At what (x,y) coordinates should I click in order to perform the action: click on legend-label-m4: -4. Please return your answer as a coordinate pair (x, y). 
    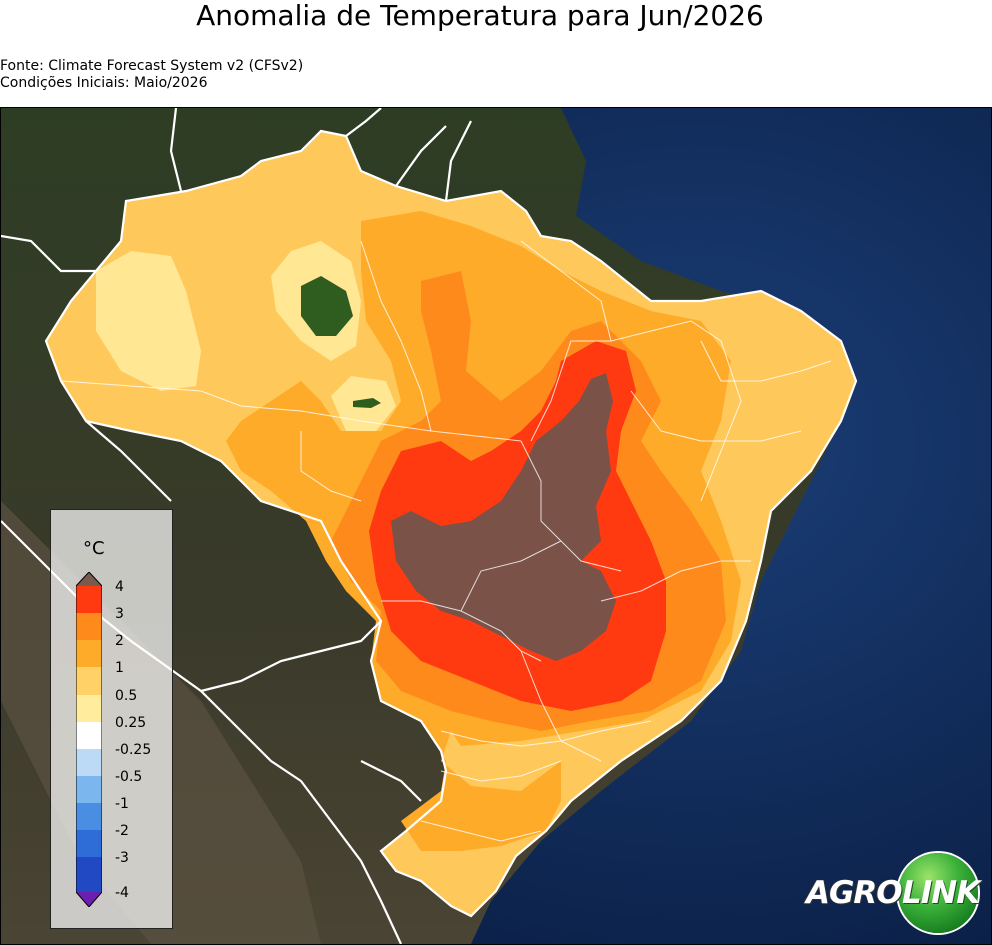
    Looking at the image, I should click on (122, 893).